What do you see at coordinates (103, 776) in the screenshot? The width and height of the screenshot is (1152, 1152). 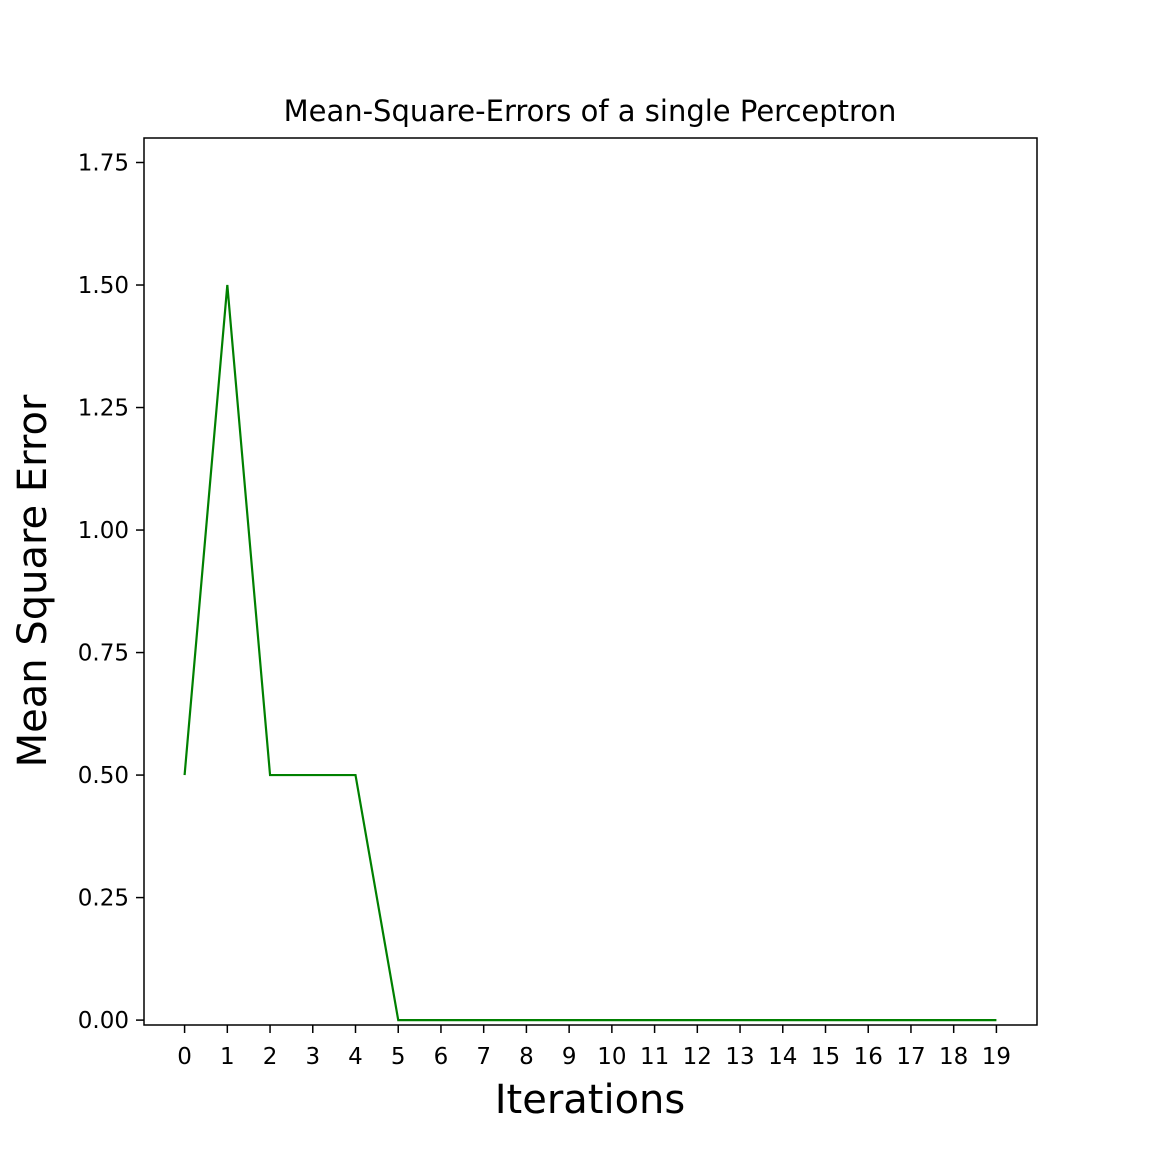 I see `y-tick-label: 0.50` at bounding box center [103, 776].